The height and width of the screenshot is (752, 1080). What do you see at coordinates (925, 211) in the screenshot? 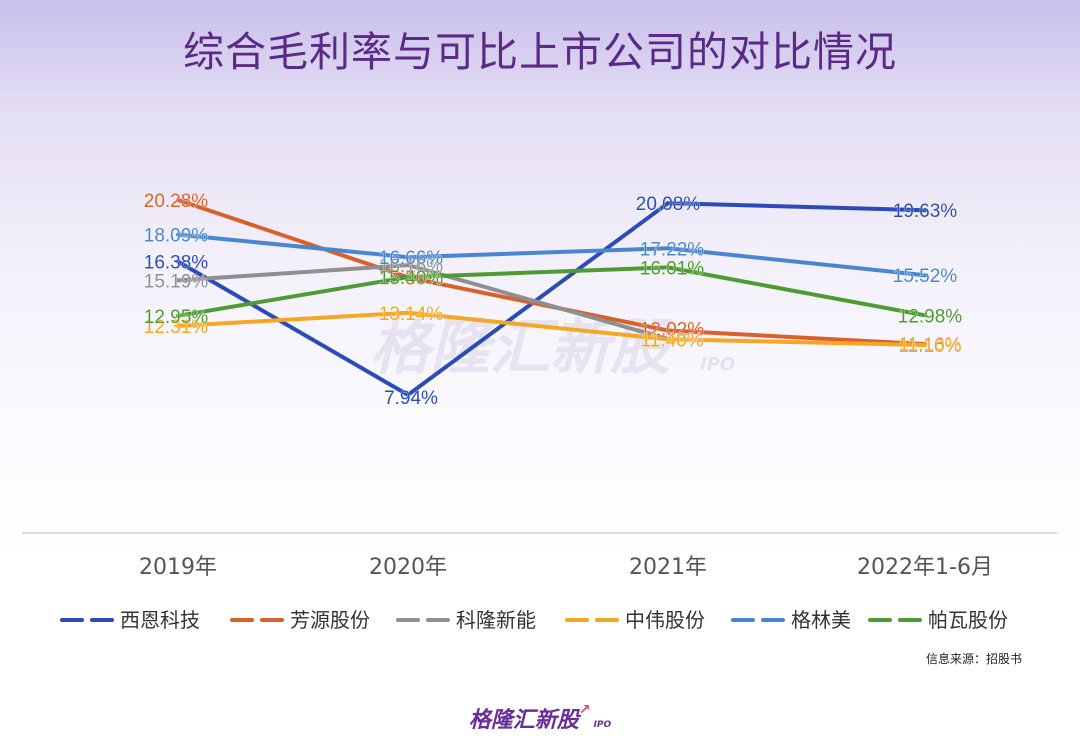
I see `data-label: 19.63%` at bounding box center [925, 211].